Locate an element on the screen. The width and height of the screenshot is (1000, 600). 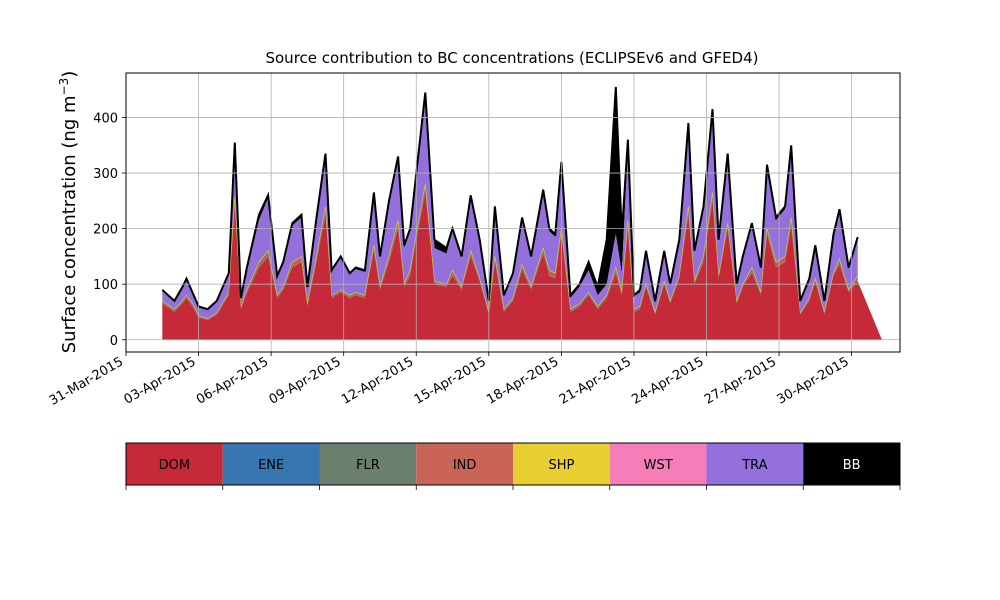
y-tick-label: 200 is located at coordinates (105, 230).